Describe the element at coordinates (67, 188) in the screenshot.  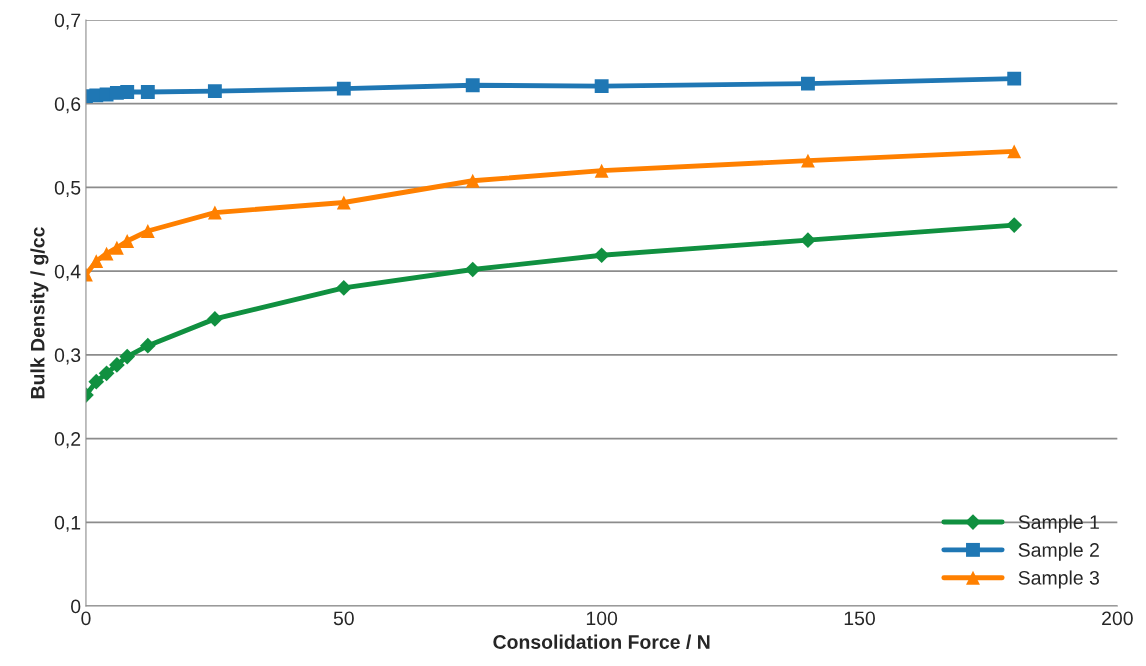
I see `y-tick-label: 0,5` at that location.